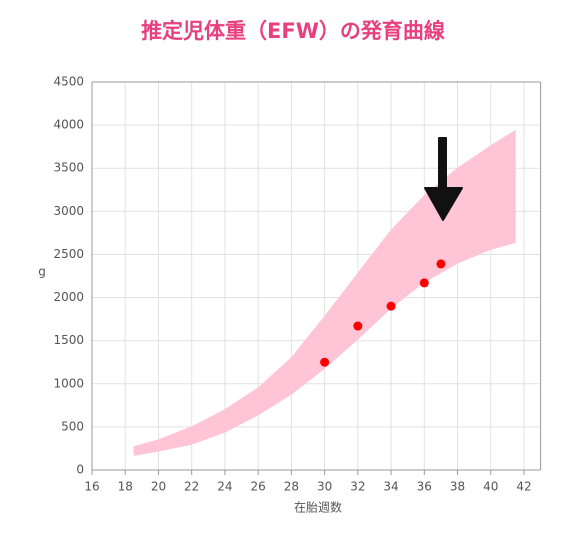  What do you see at coordinates (191, 487) in the screenshot?
I see `x-tick-label: 22` at bounding box center [191, 487].